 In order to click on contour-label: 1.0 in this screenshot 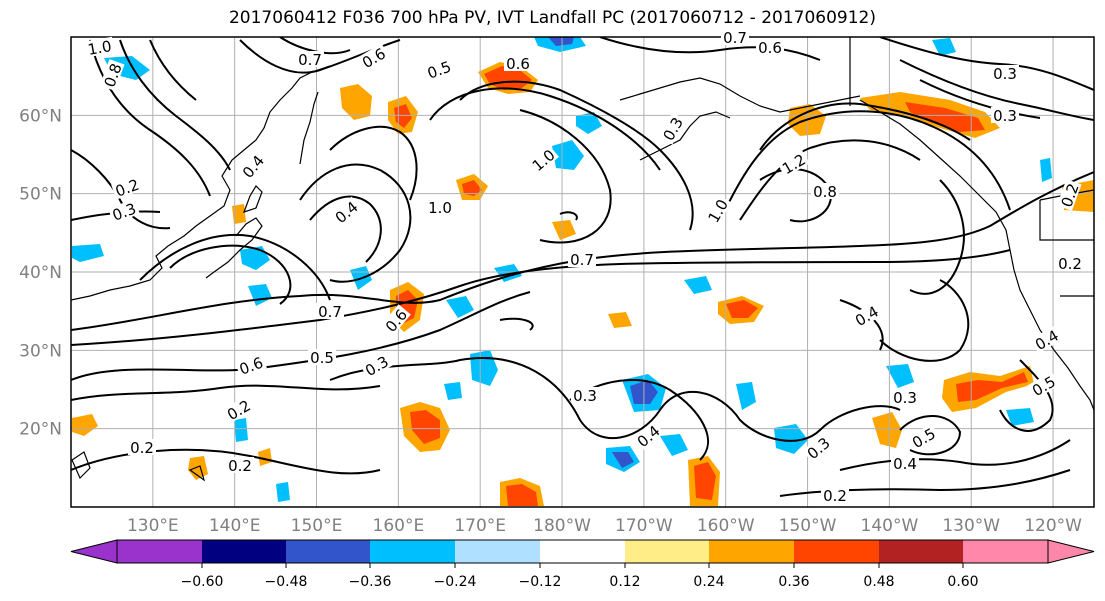, I will do `click(440, 208)`.